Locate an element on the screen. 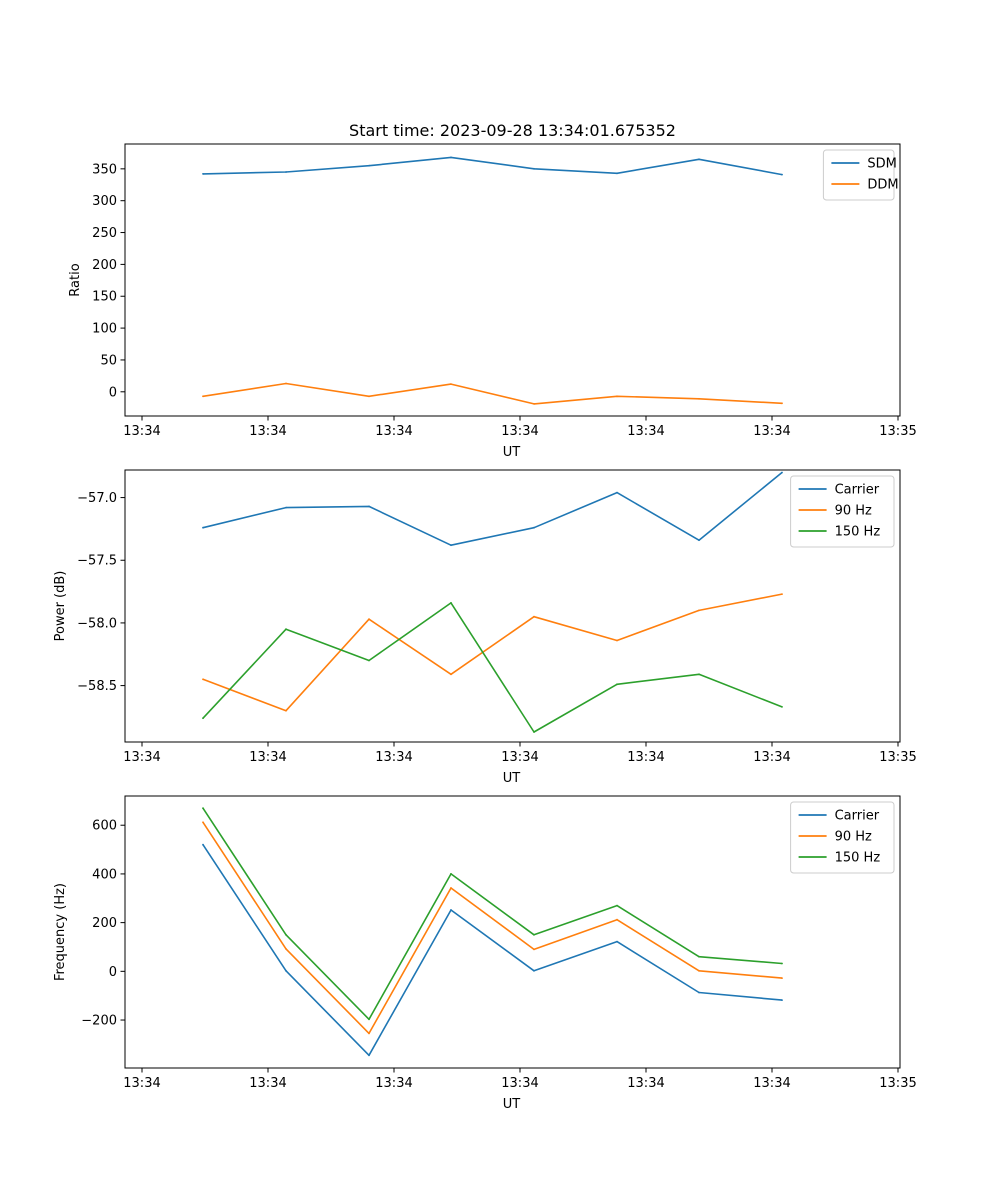 The height and width of the screenshot is (1200, 1000). legend: Carrier 90 Hz 150 Hz is located at coordinates (842, 511).